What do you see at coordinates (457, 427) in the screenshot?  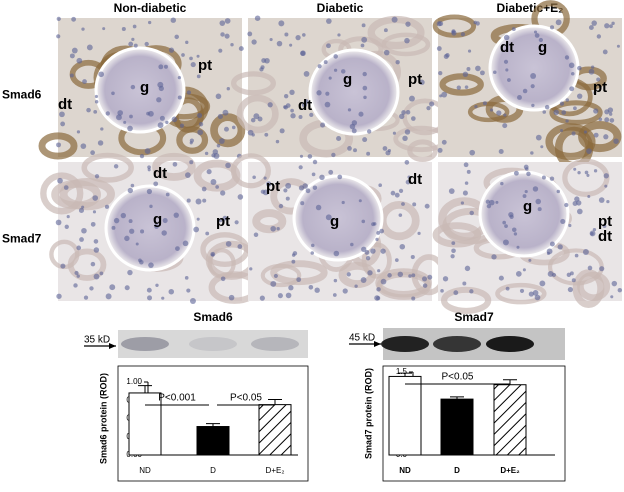 I see `bar` at bounding box center [457, 427].